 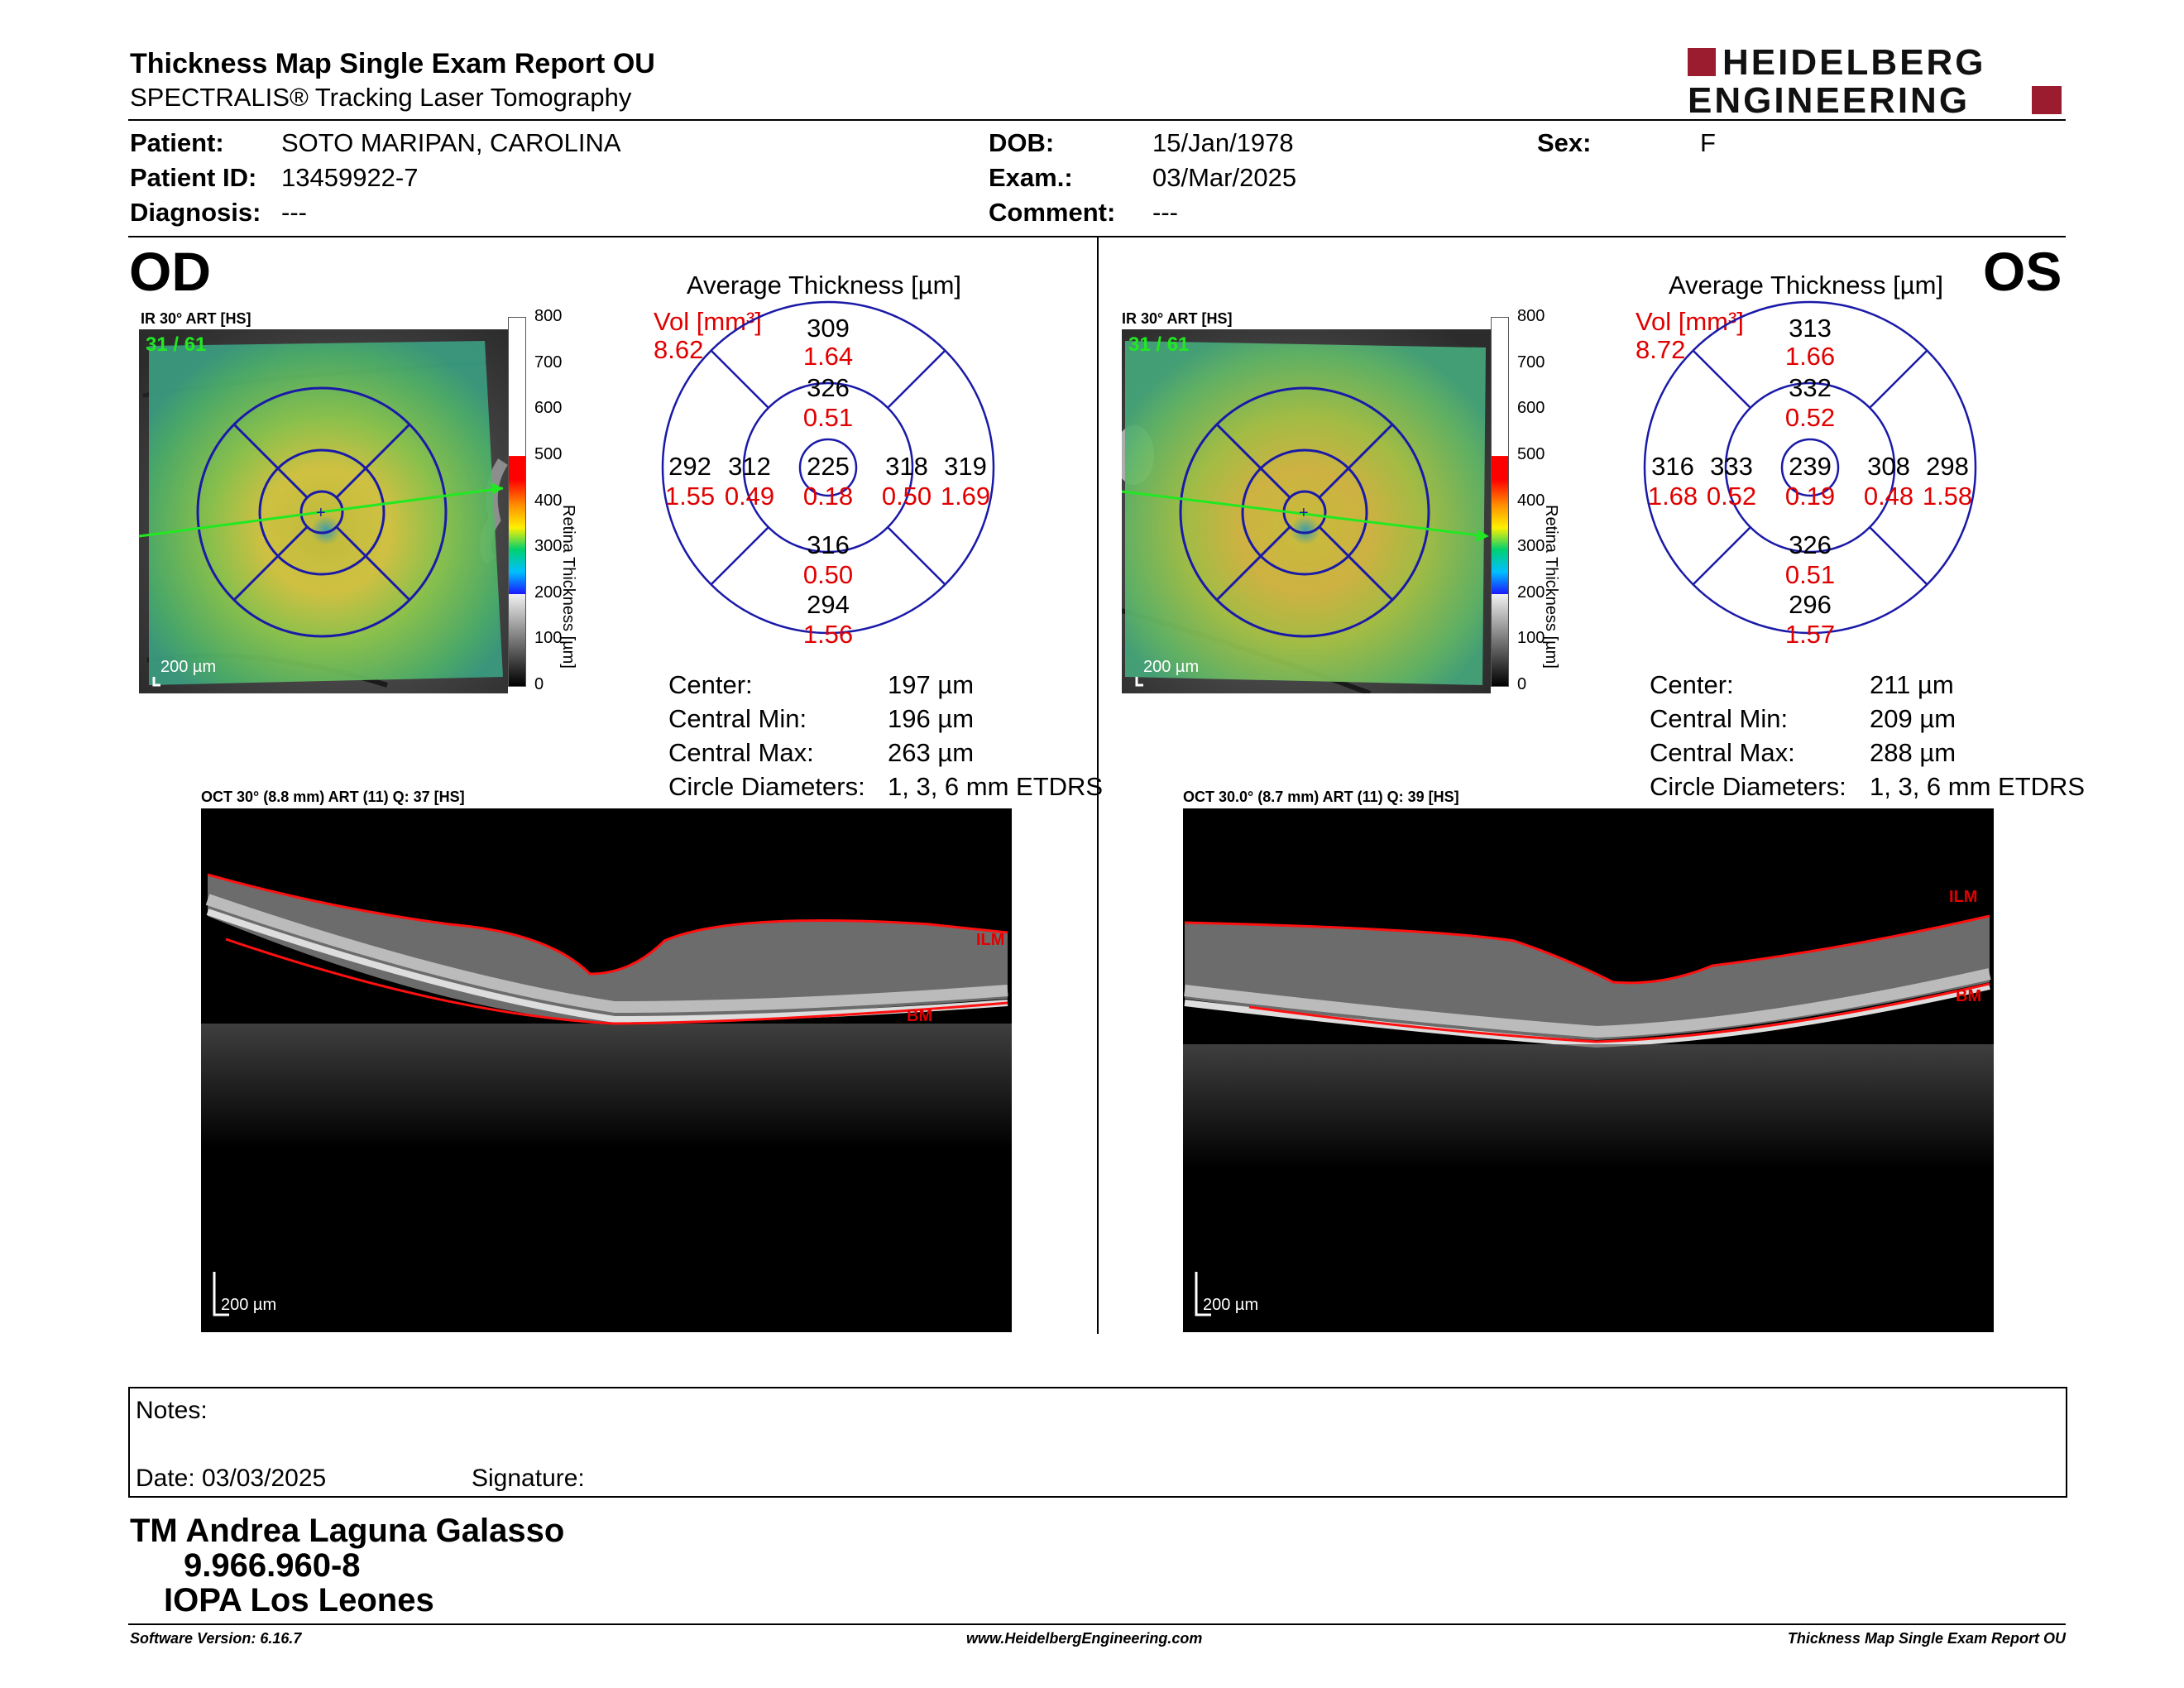 I want to click on os-min-value: 209 µm, so click(x=1913, y=718).